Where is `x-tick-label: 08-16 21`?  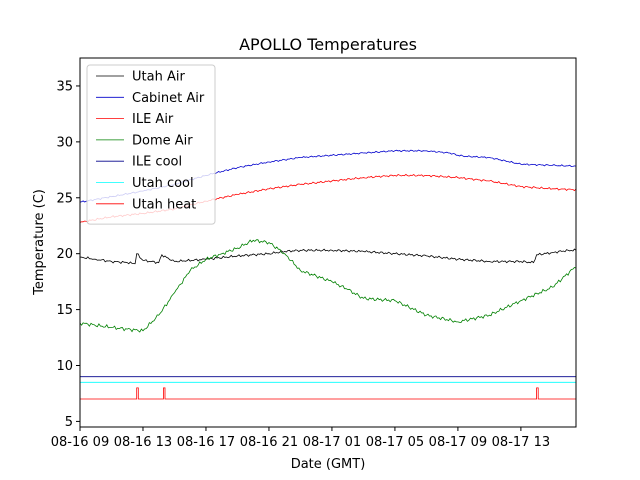 x-tick-label: 08-16 21 is located at coordinates (269, 442).